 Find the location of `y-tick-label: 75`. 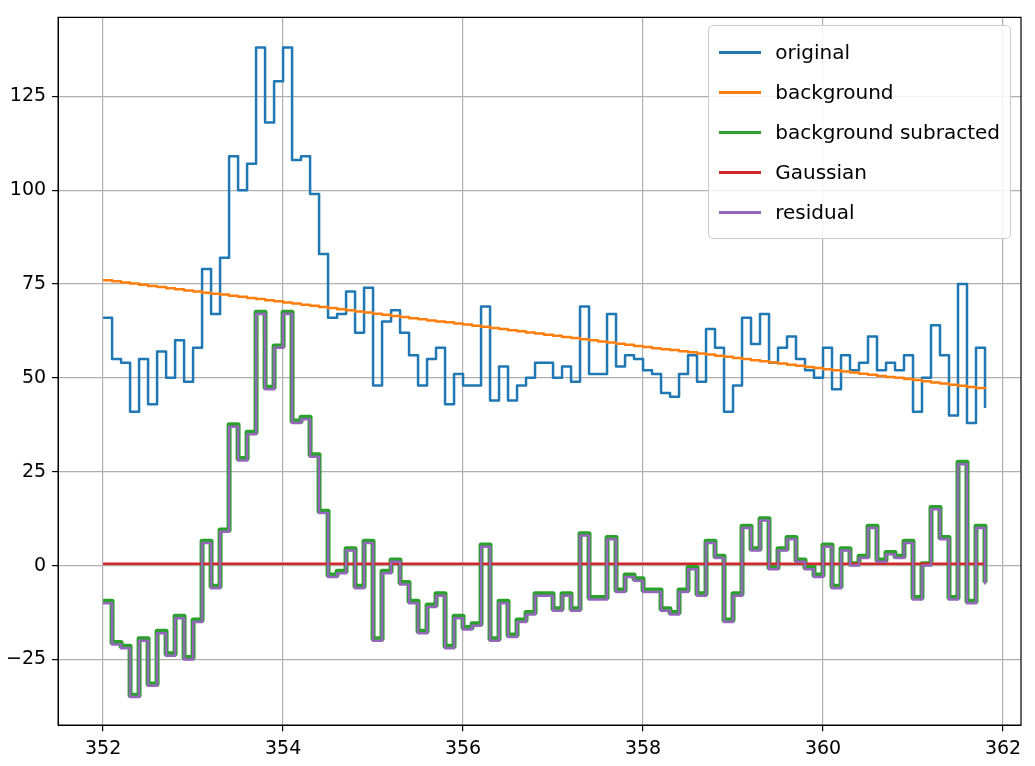

y-tick-label: 75 is located at coordinates (34, 281).